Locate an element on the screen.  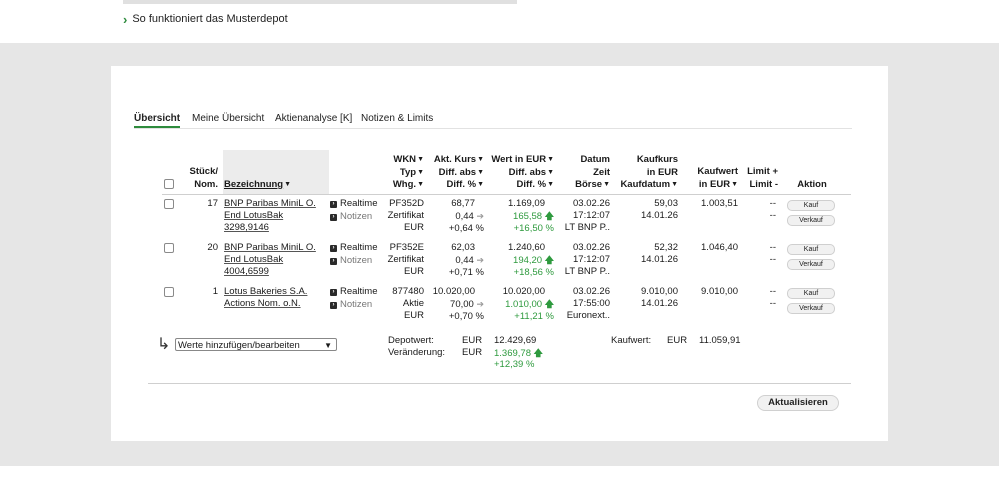
sort-caret-icon: ▼ is located at coordinates (288, 184).